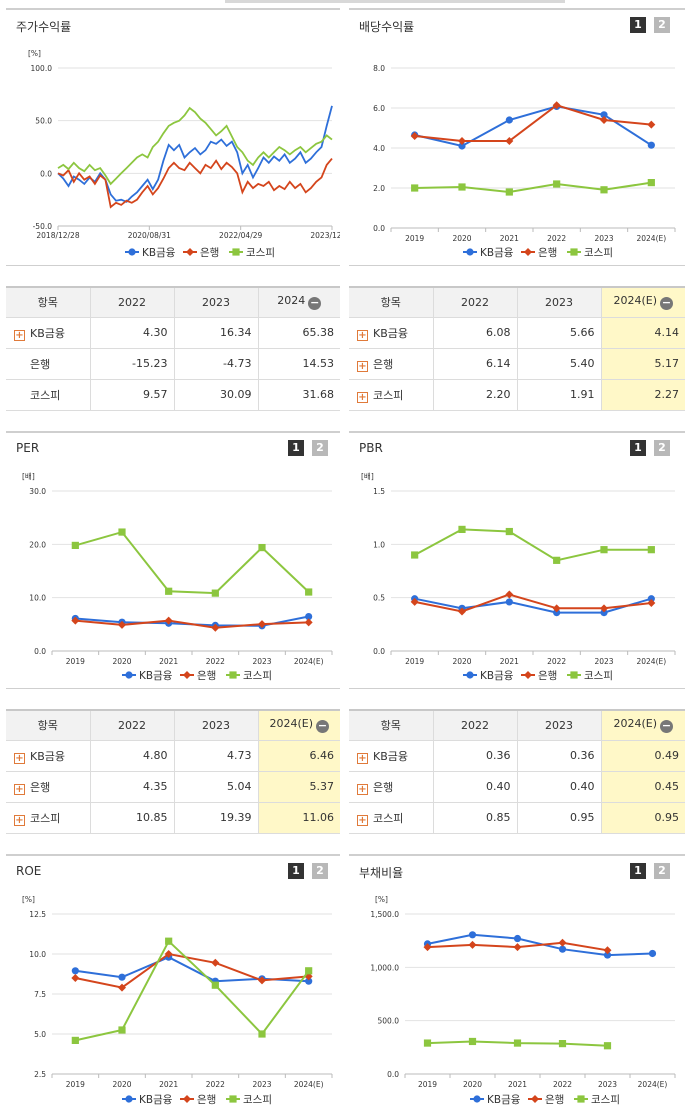 This screenshot has height=1115, width=691. I want to click on y-tick-label: 2.5, so click(40, 1074).